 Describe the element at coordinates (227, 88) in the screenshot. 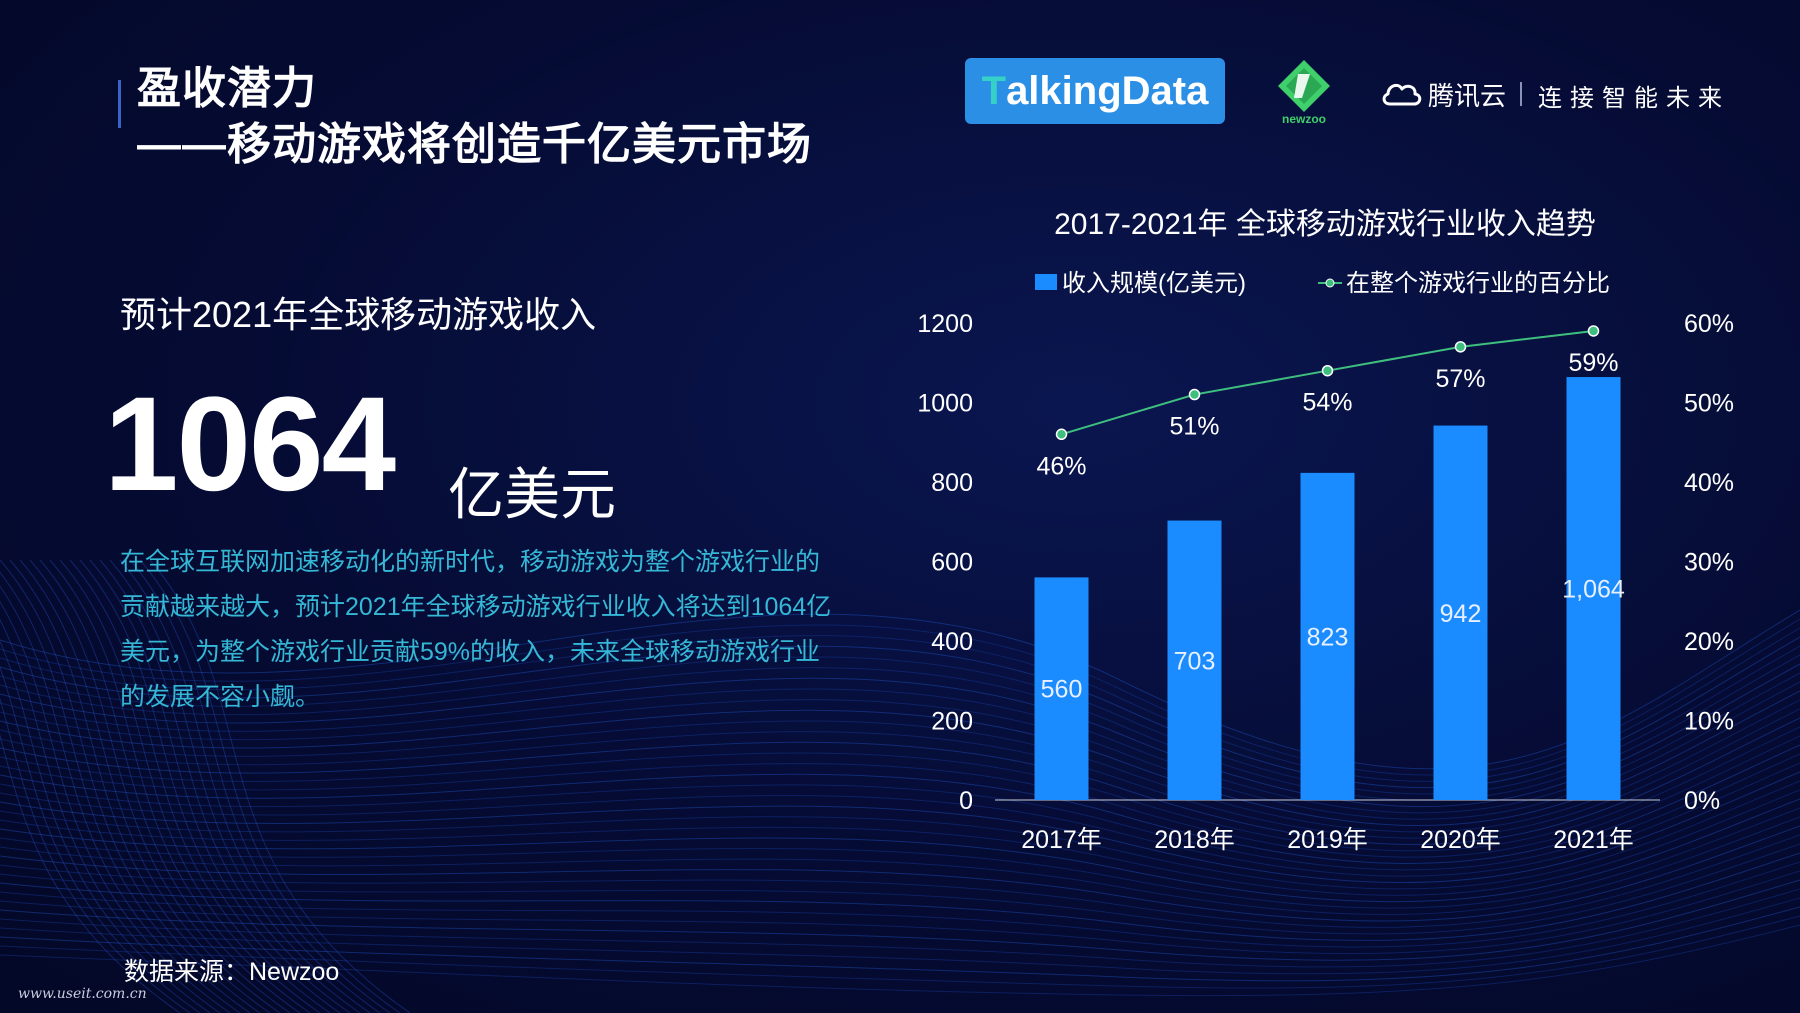

I see `page-title: 盈收潜力` at that location.